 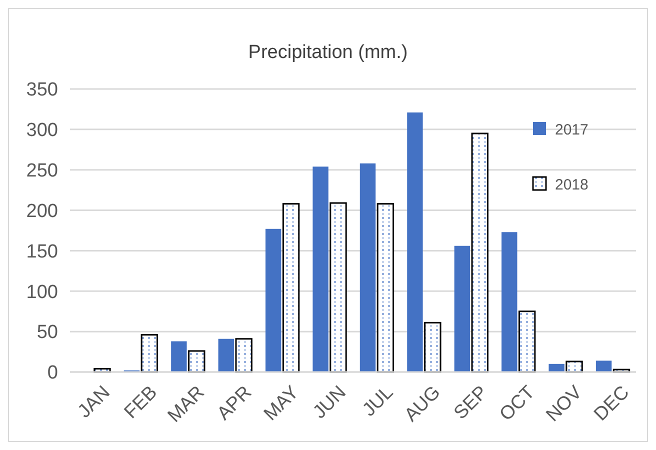 I want to click on y-tick-label: 50, so click(x=47, y=333).